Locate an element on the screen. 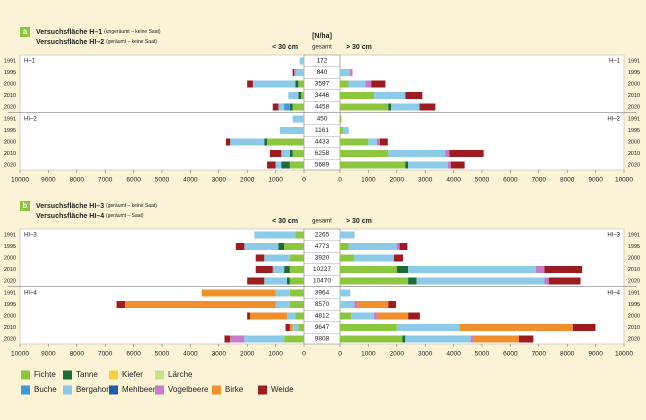  group-label: HI–3 is located at coordinates (30, 236).